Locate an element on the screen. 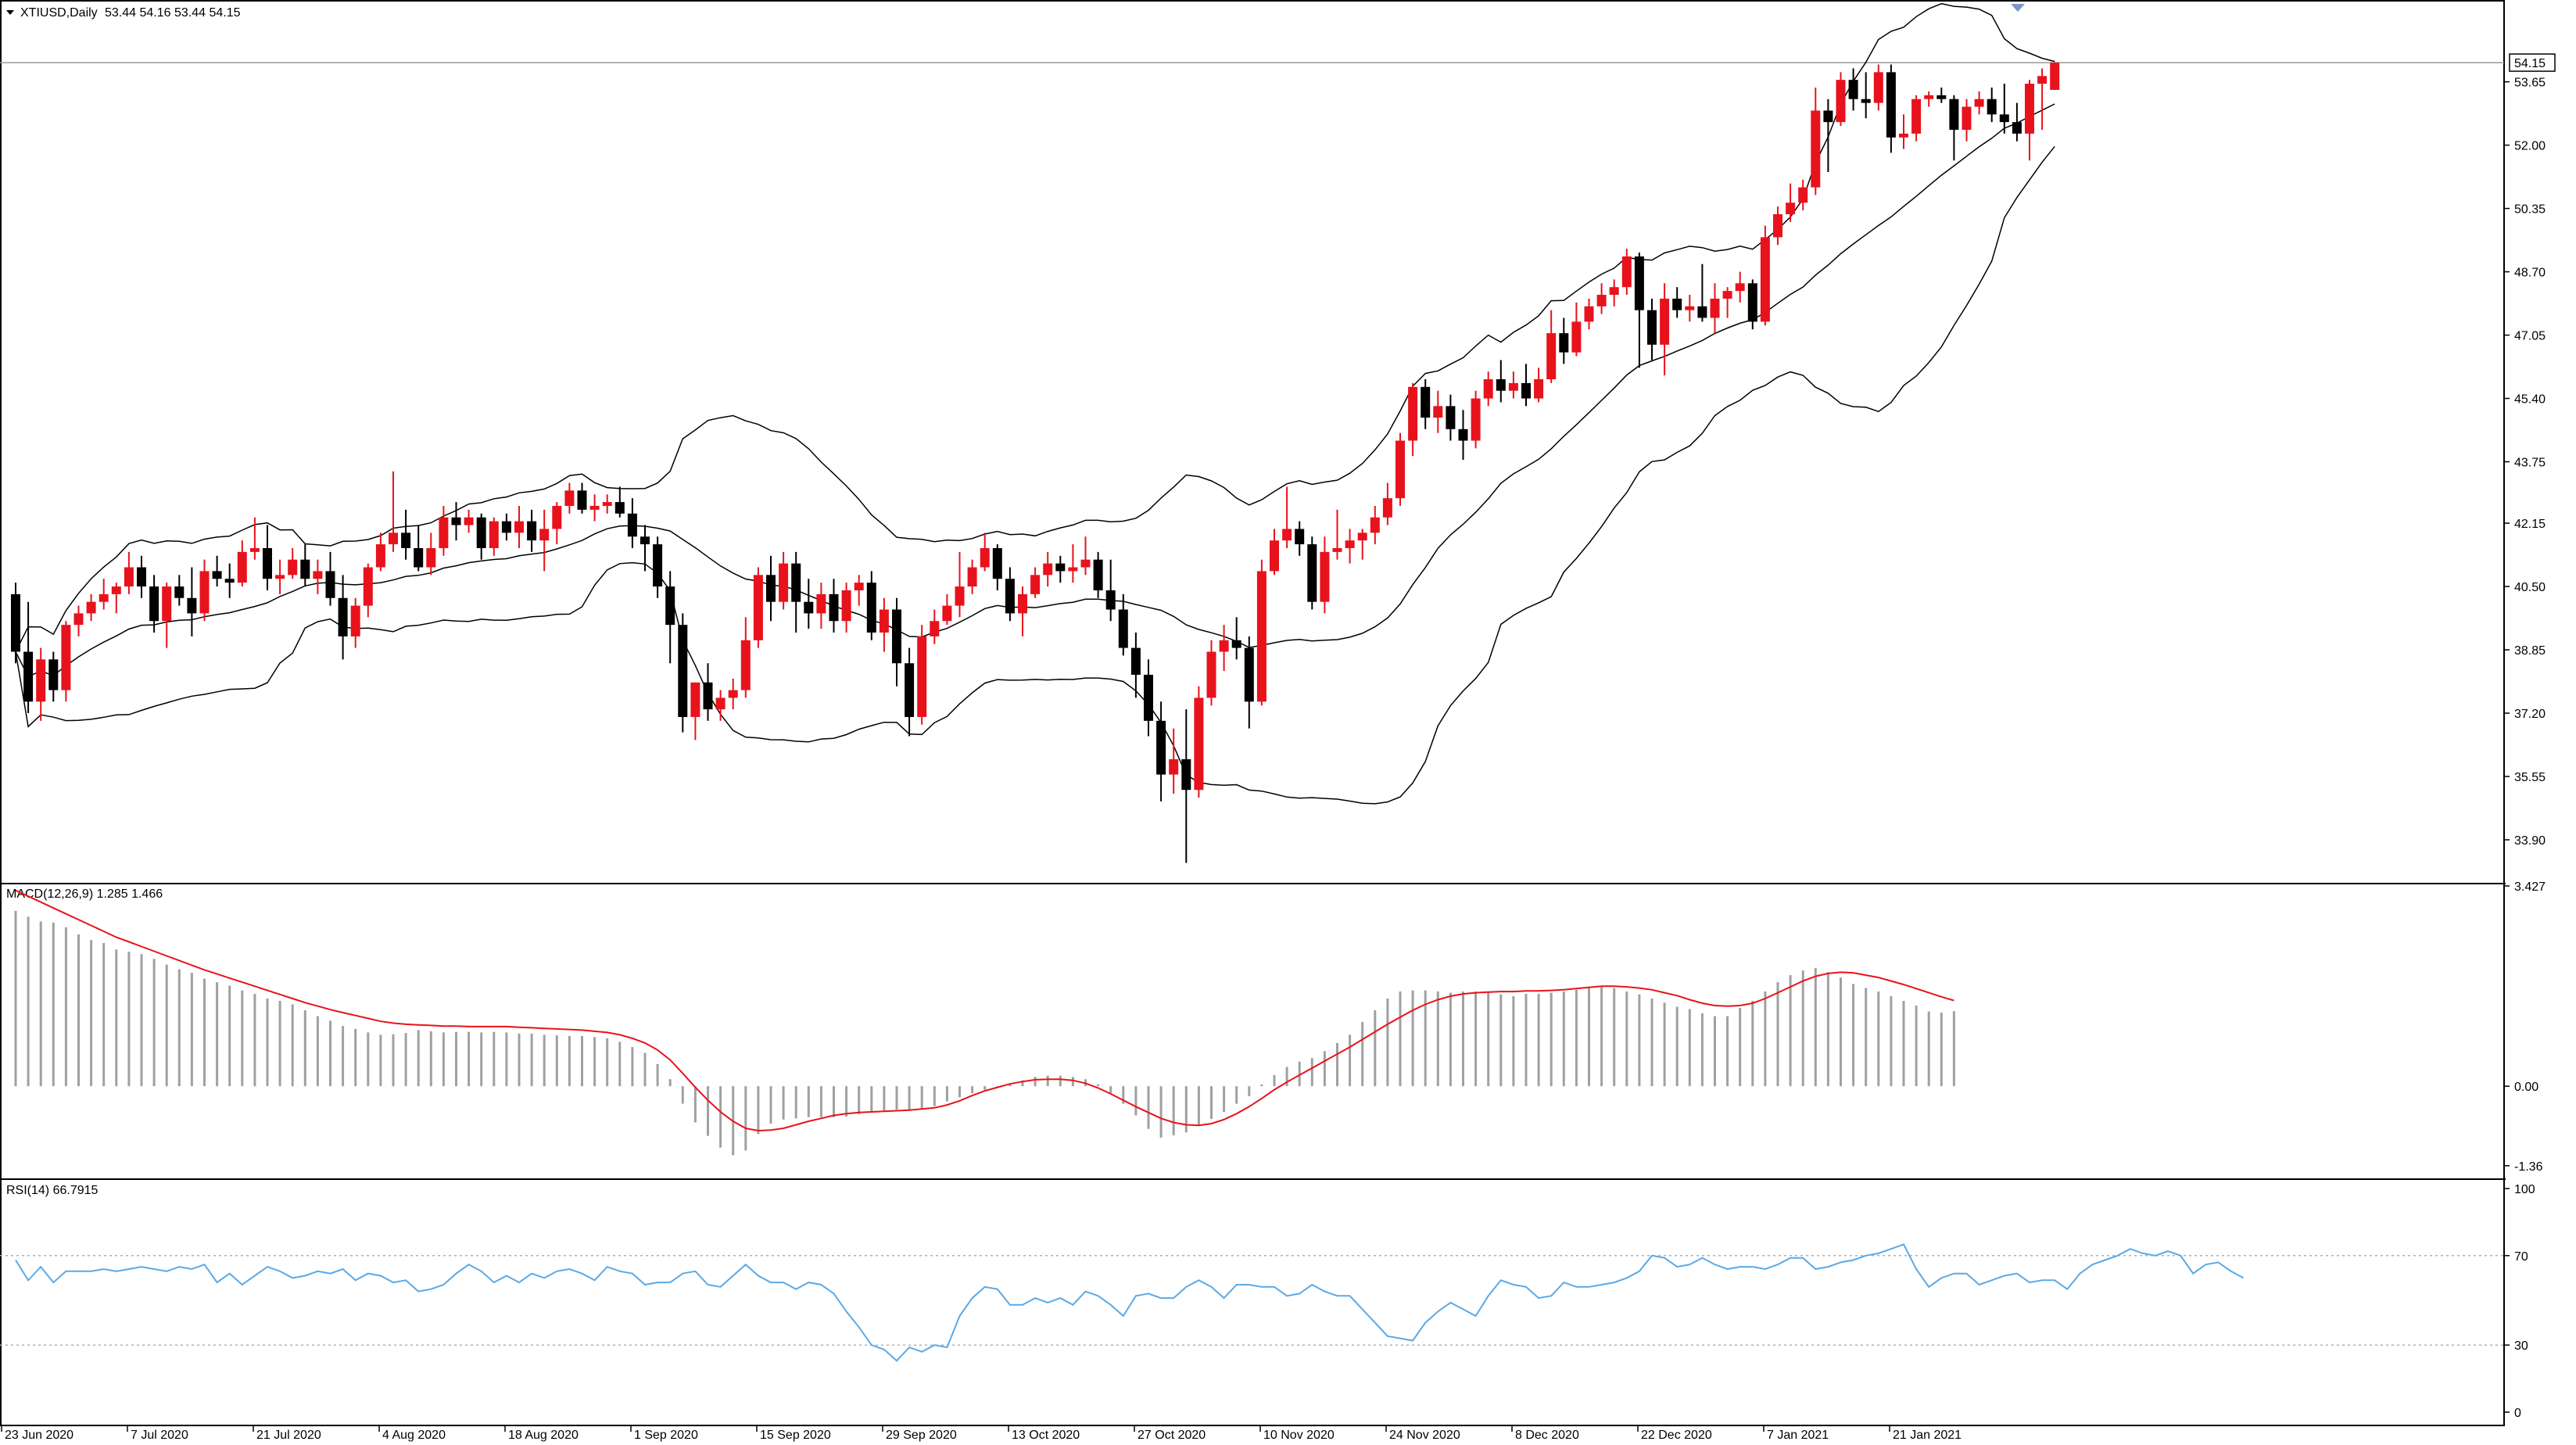  last-price-tag-value: 54.15 is located at coordinates (2530, 63).